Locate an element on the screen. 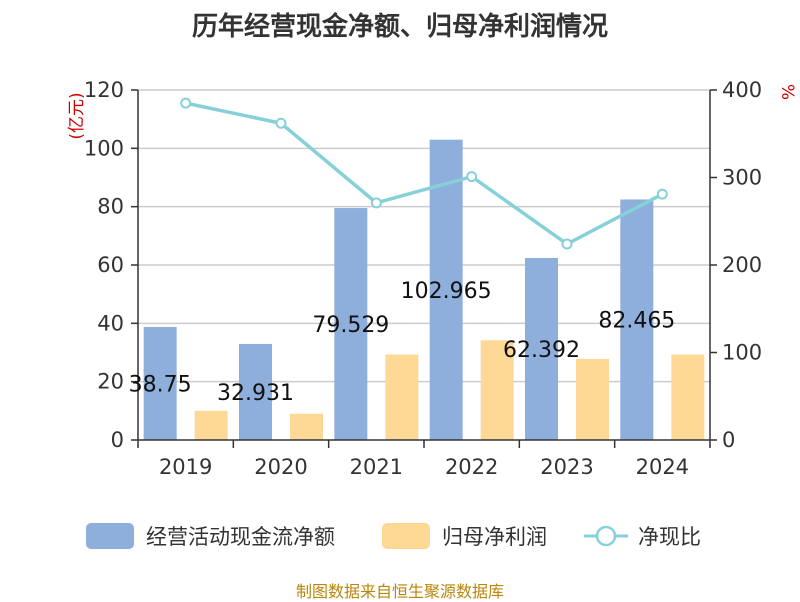 The height and width of the screenshot is (602, 800). chart-title: 历年经营现金净额、归母净利润情况 is located at coordinates (399, 27).